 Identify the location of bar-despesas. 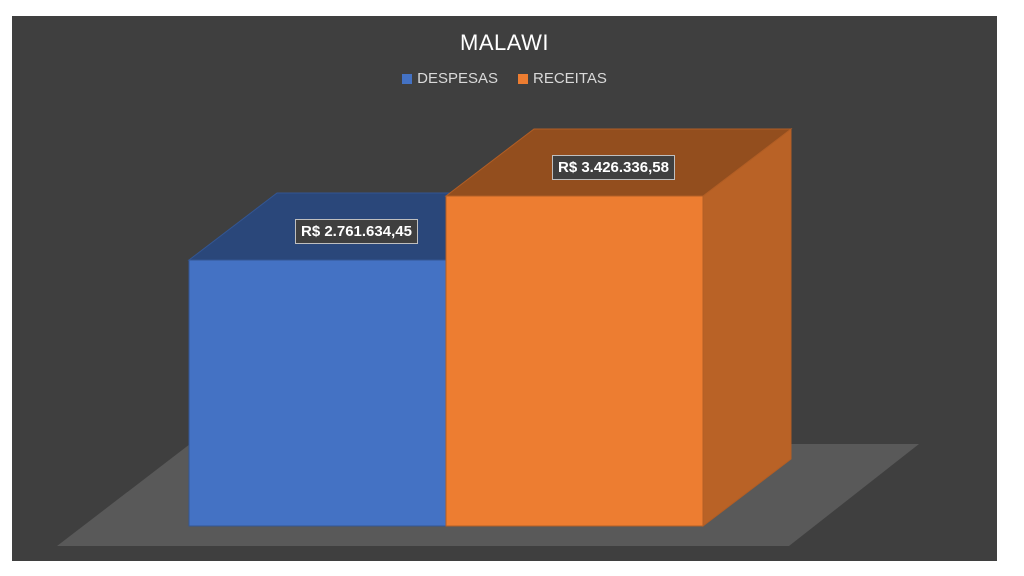
(317, 393).